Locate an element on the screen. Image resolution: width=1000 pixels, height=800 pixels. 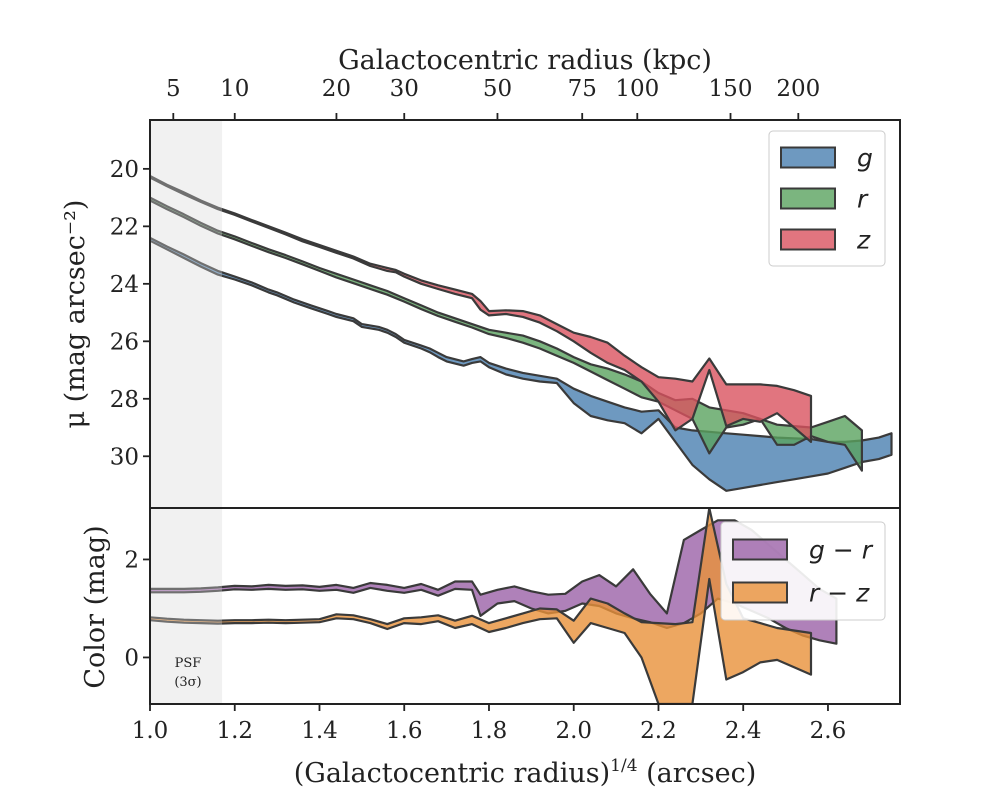
psf-region: PSF (3σ) is located at coordinates (186, 412).